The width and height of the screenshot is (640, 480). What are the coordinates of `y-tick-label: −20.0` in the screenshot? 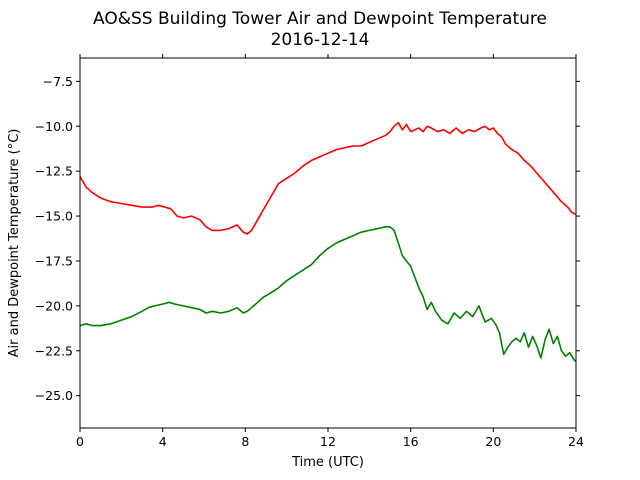 It's located at (54, 305).